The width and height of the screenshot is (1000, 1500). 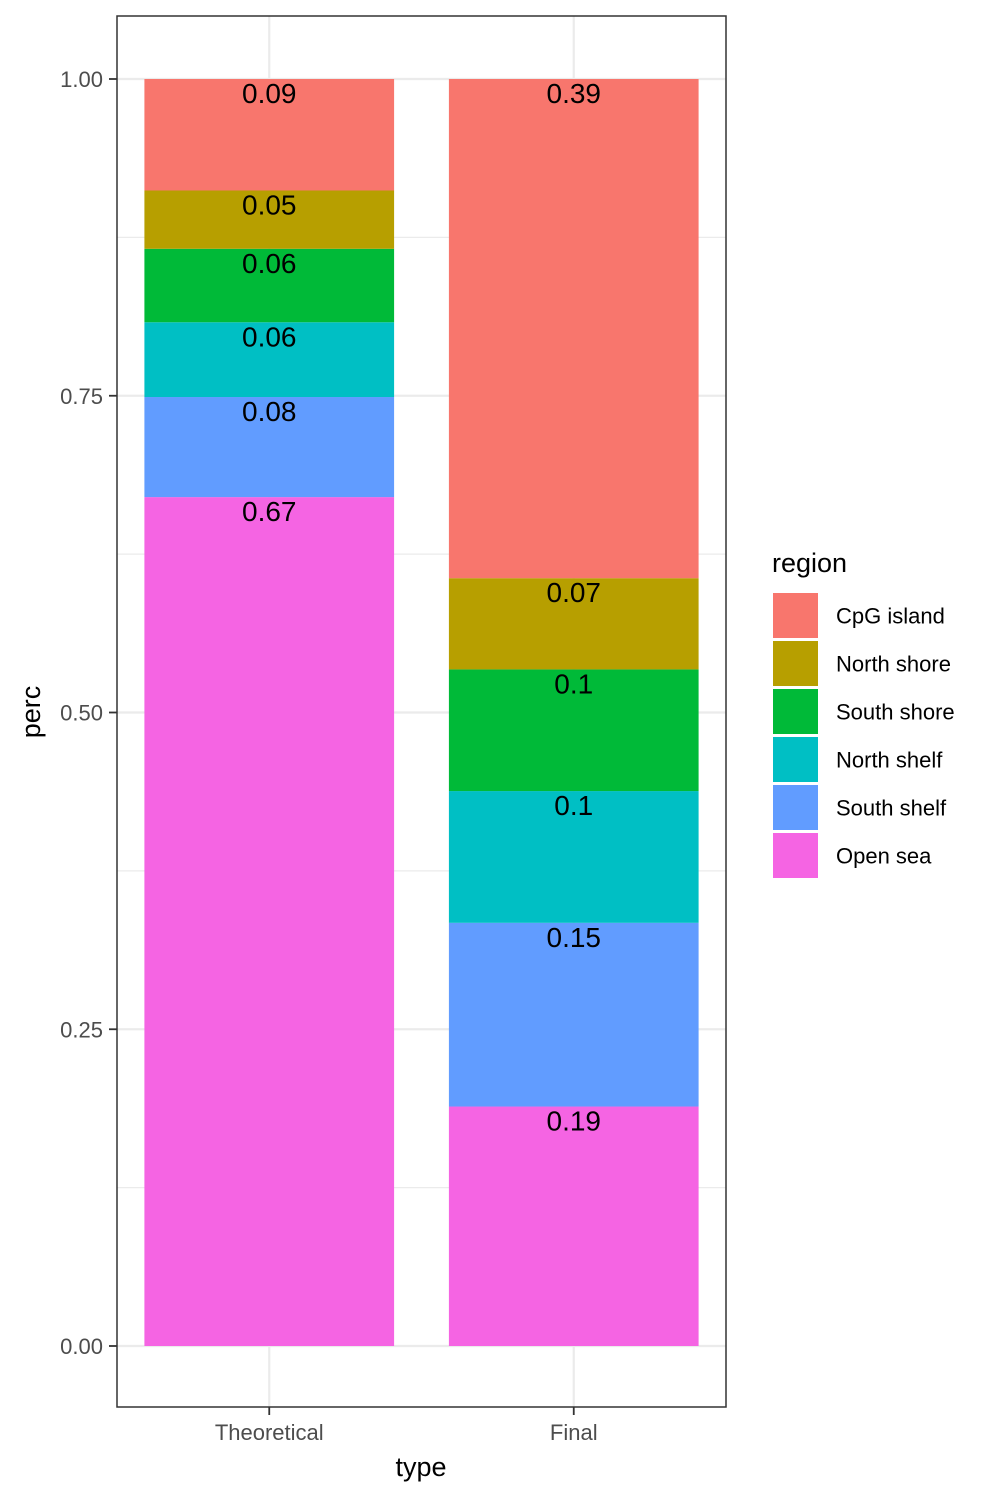 What do you see at coordinates (81, 1346) in the screenshot?
I see `y-tick-label: 0.00` at bounding box center [81, 1346].